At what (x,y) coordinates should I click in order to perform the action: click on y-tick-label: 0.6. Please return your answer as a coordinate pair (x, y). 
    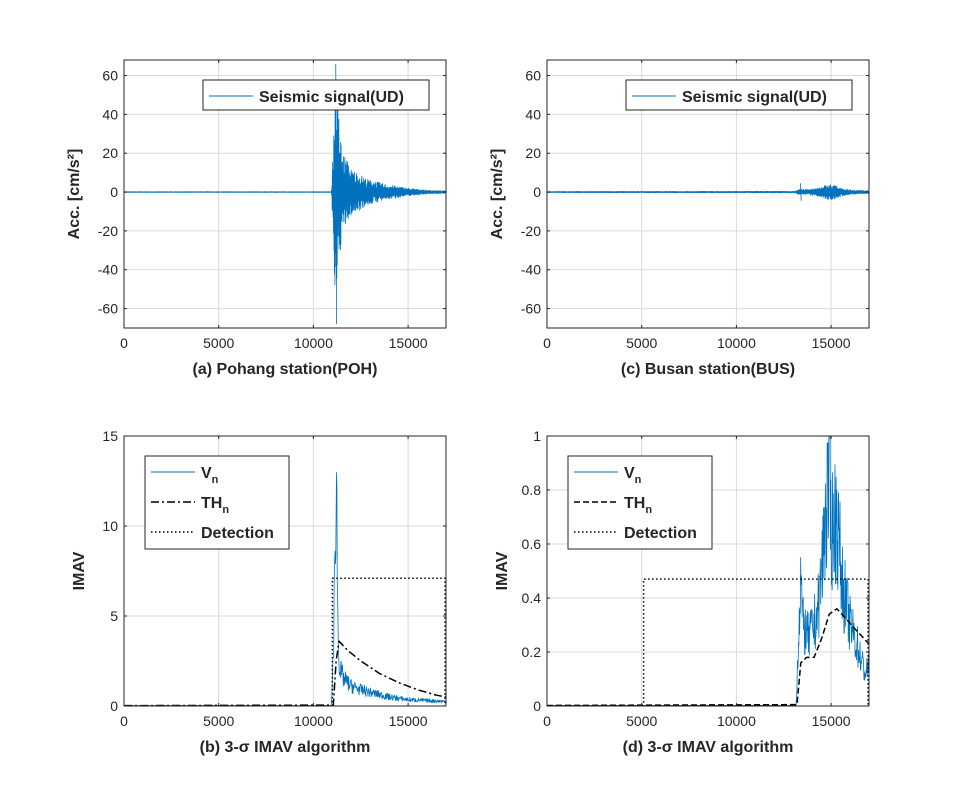
    Looking at the image, I should click on (532, 544).